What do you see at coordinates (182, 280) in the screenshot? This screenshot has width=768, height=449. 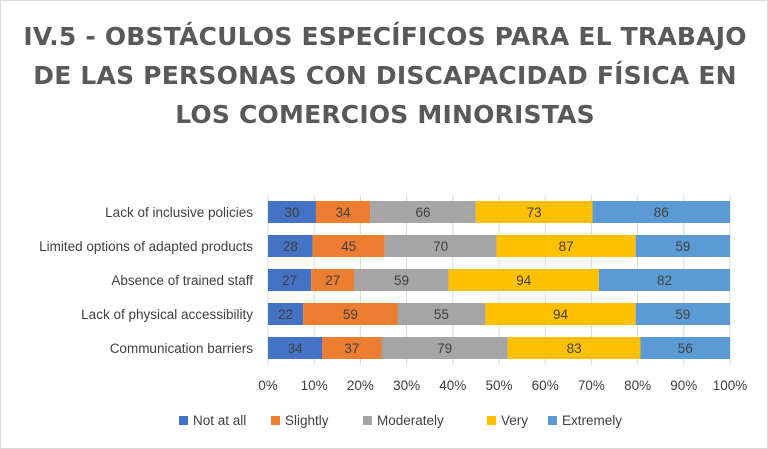 I see `category-label: Absence of trained staff` at bounding box center [182, 280].